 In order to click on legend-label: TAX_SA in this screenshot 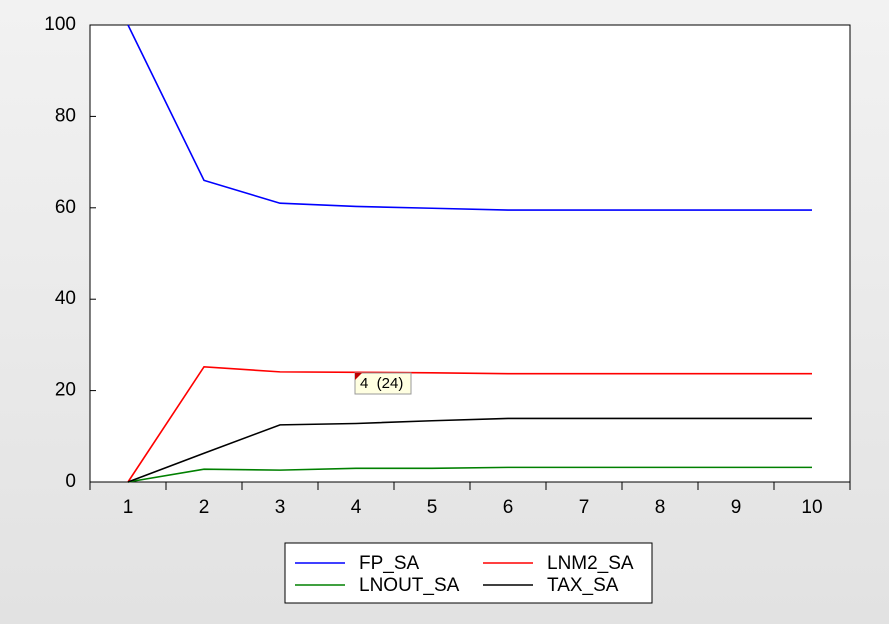, I will do `click(583, 585)`.